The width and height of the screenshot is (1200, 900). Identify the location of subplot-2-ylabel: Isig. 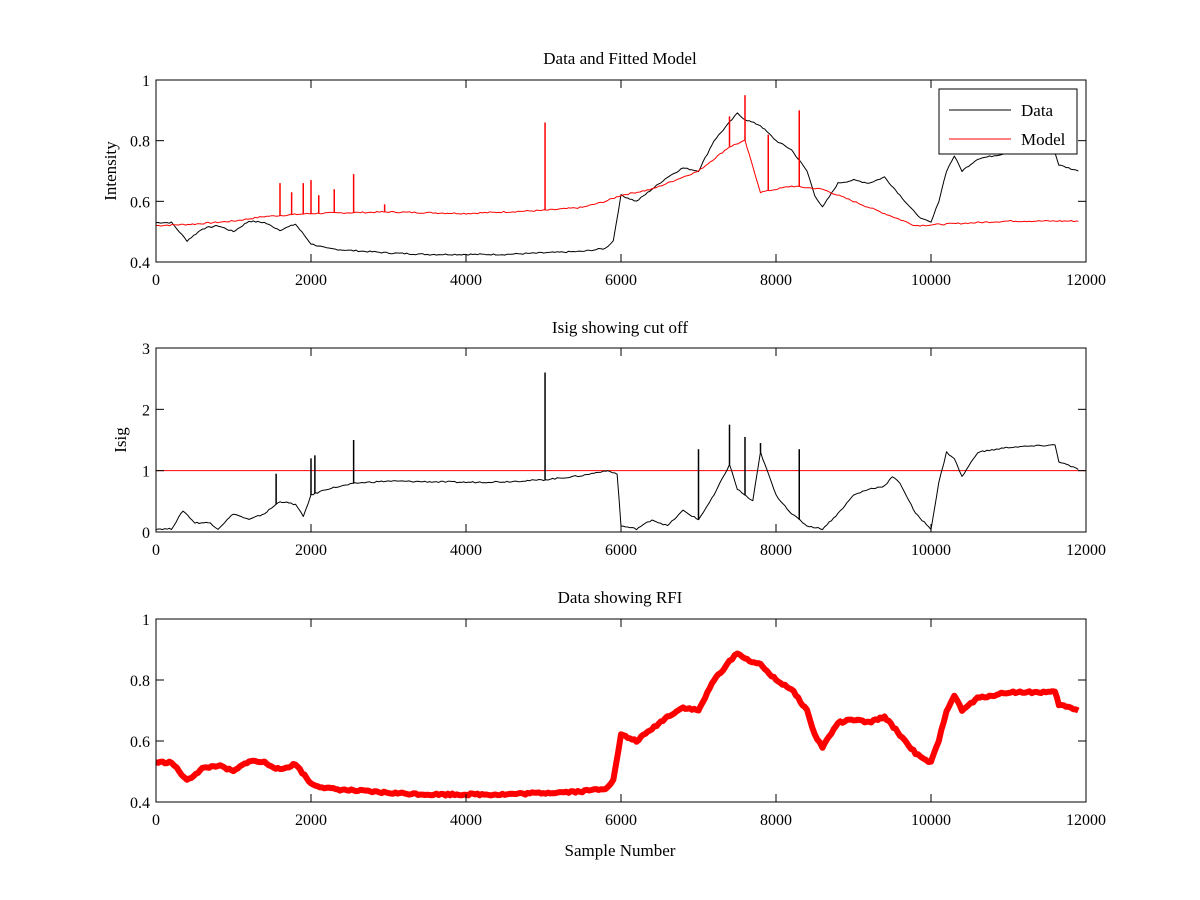
(120, 440).